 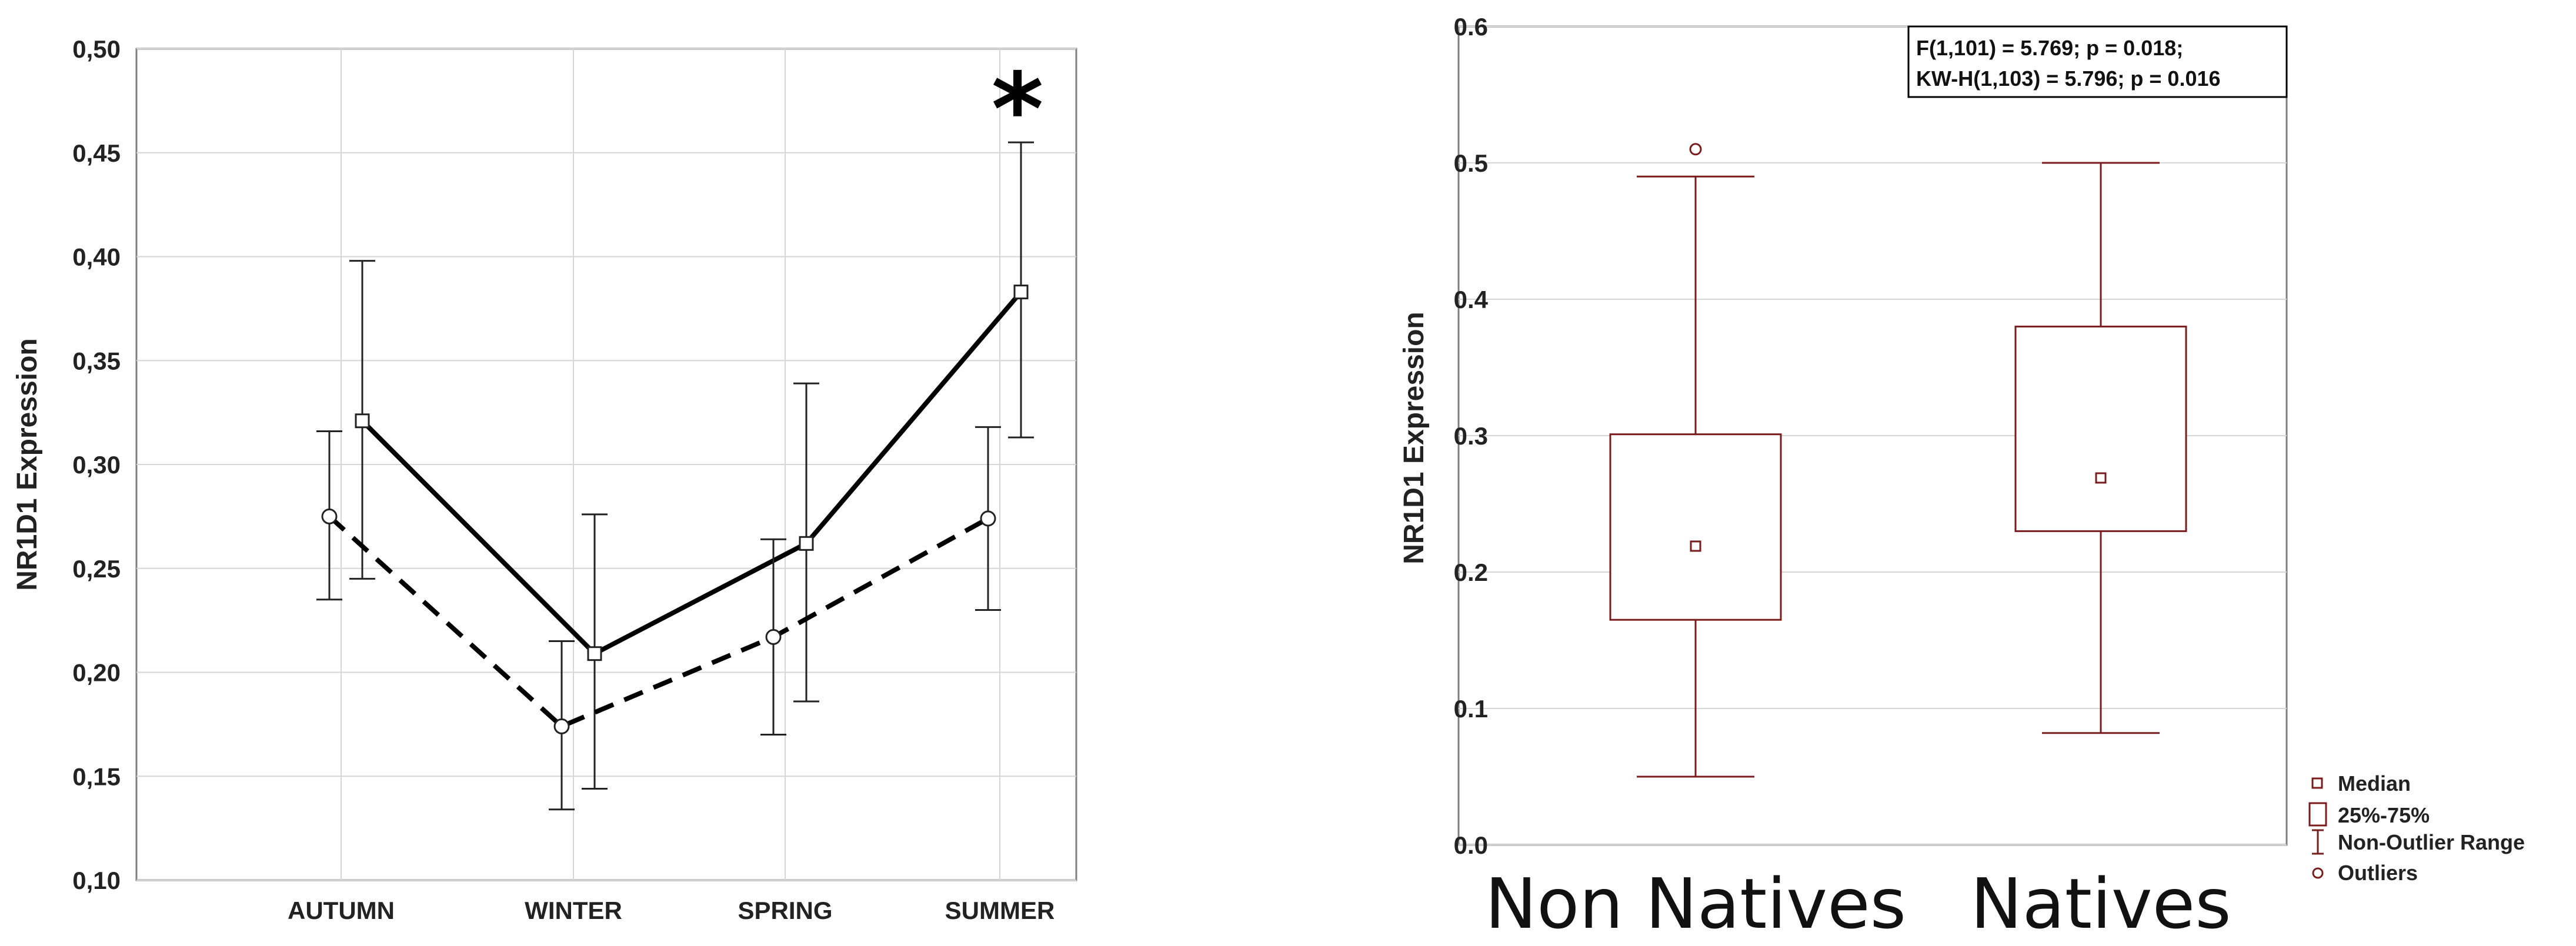 I want to click on legend-range-label: Non-Outlier Range, so click(x=2431, y=842).